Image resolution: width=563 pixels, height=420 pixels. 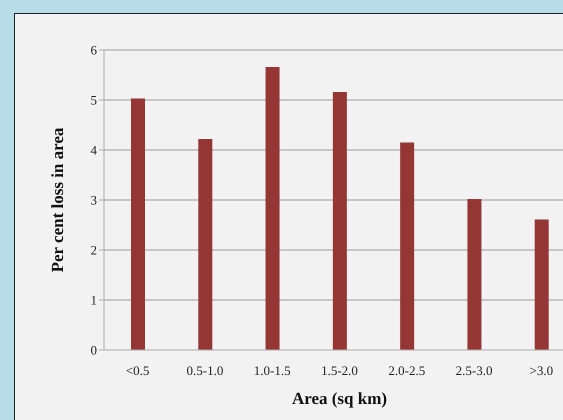 What do you see at coordinates (407, 370) in the screenshot?
I see `x-tick-label: 2.0-2.5` at bounding box center [407, 370].